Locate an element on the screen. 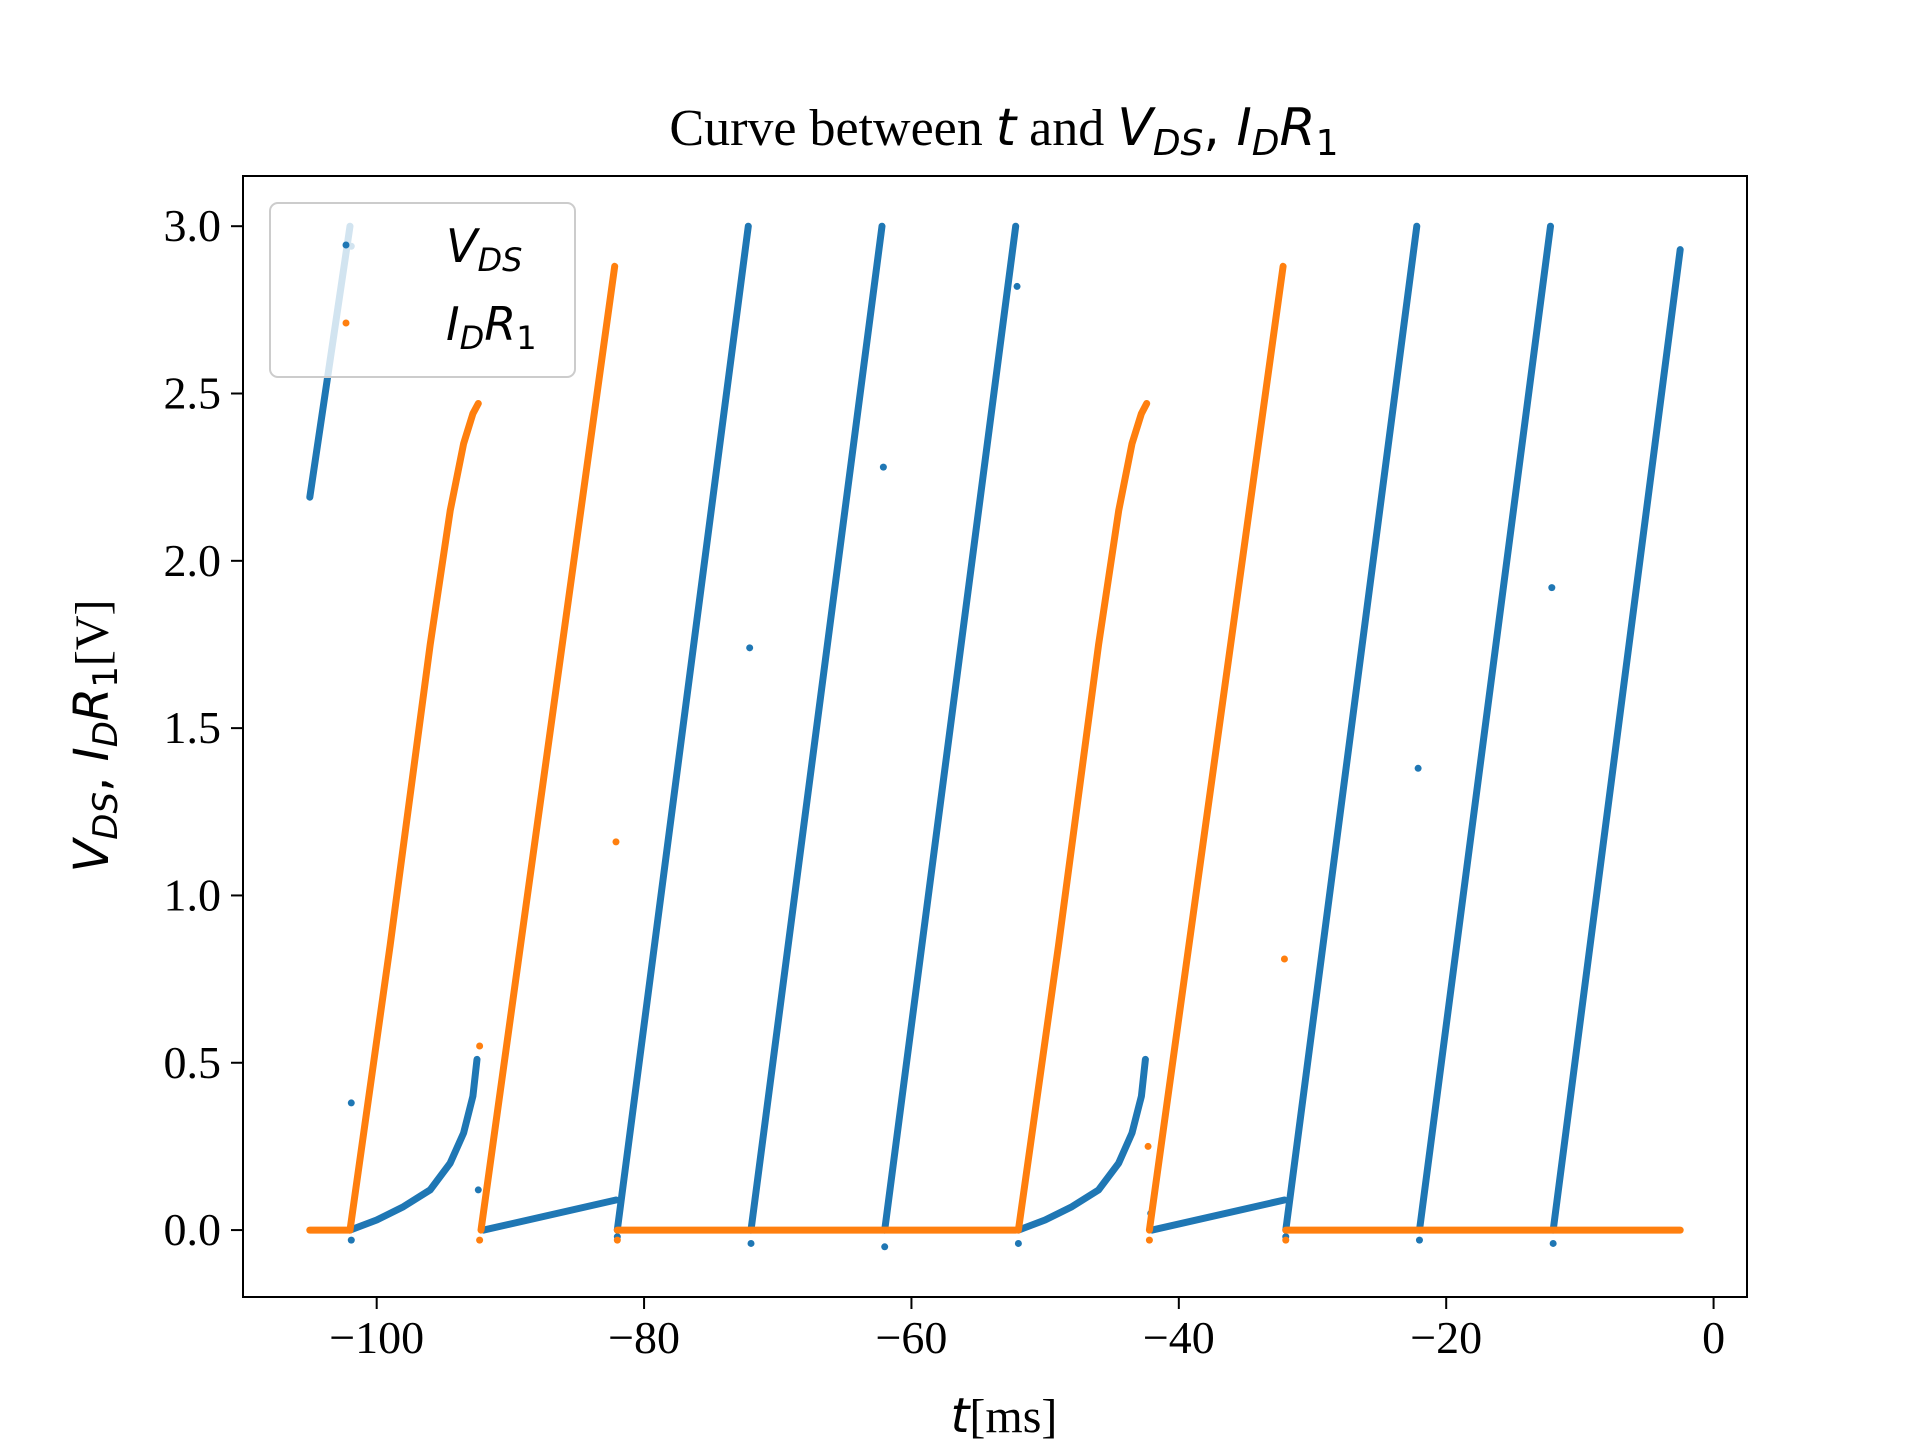 This screenshot has height=1440, width=1920. title-t: t is located at coordinates (1007, 128).